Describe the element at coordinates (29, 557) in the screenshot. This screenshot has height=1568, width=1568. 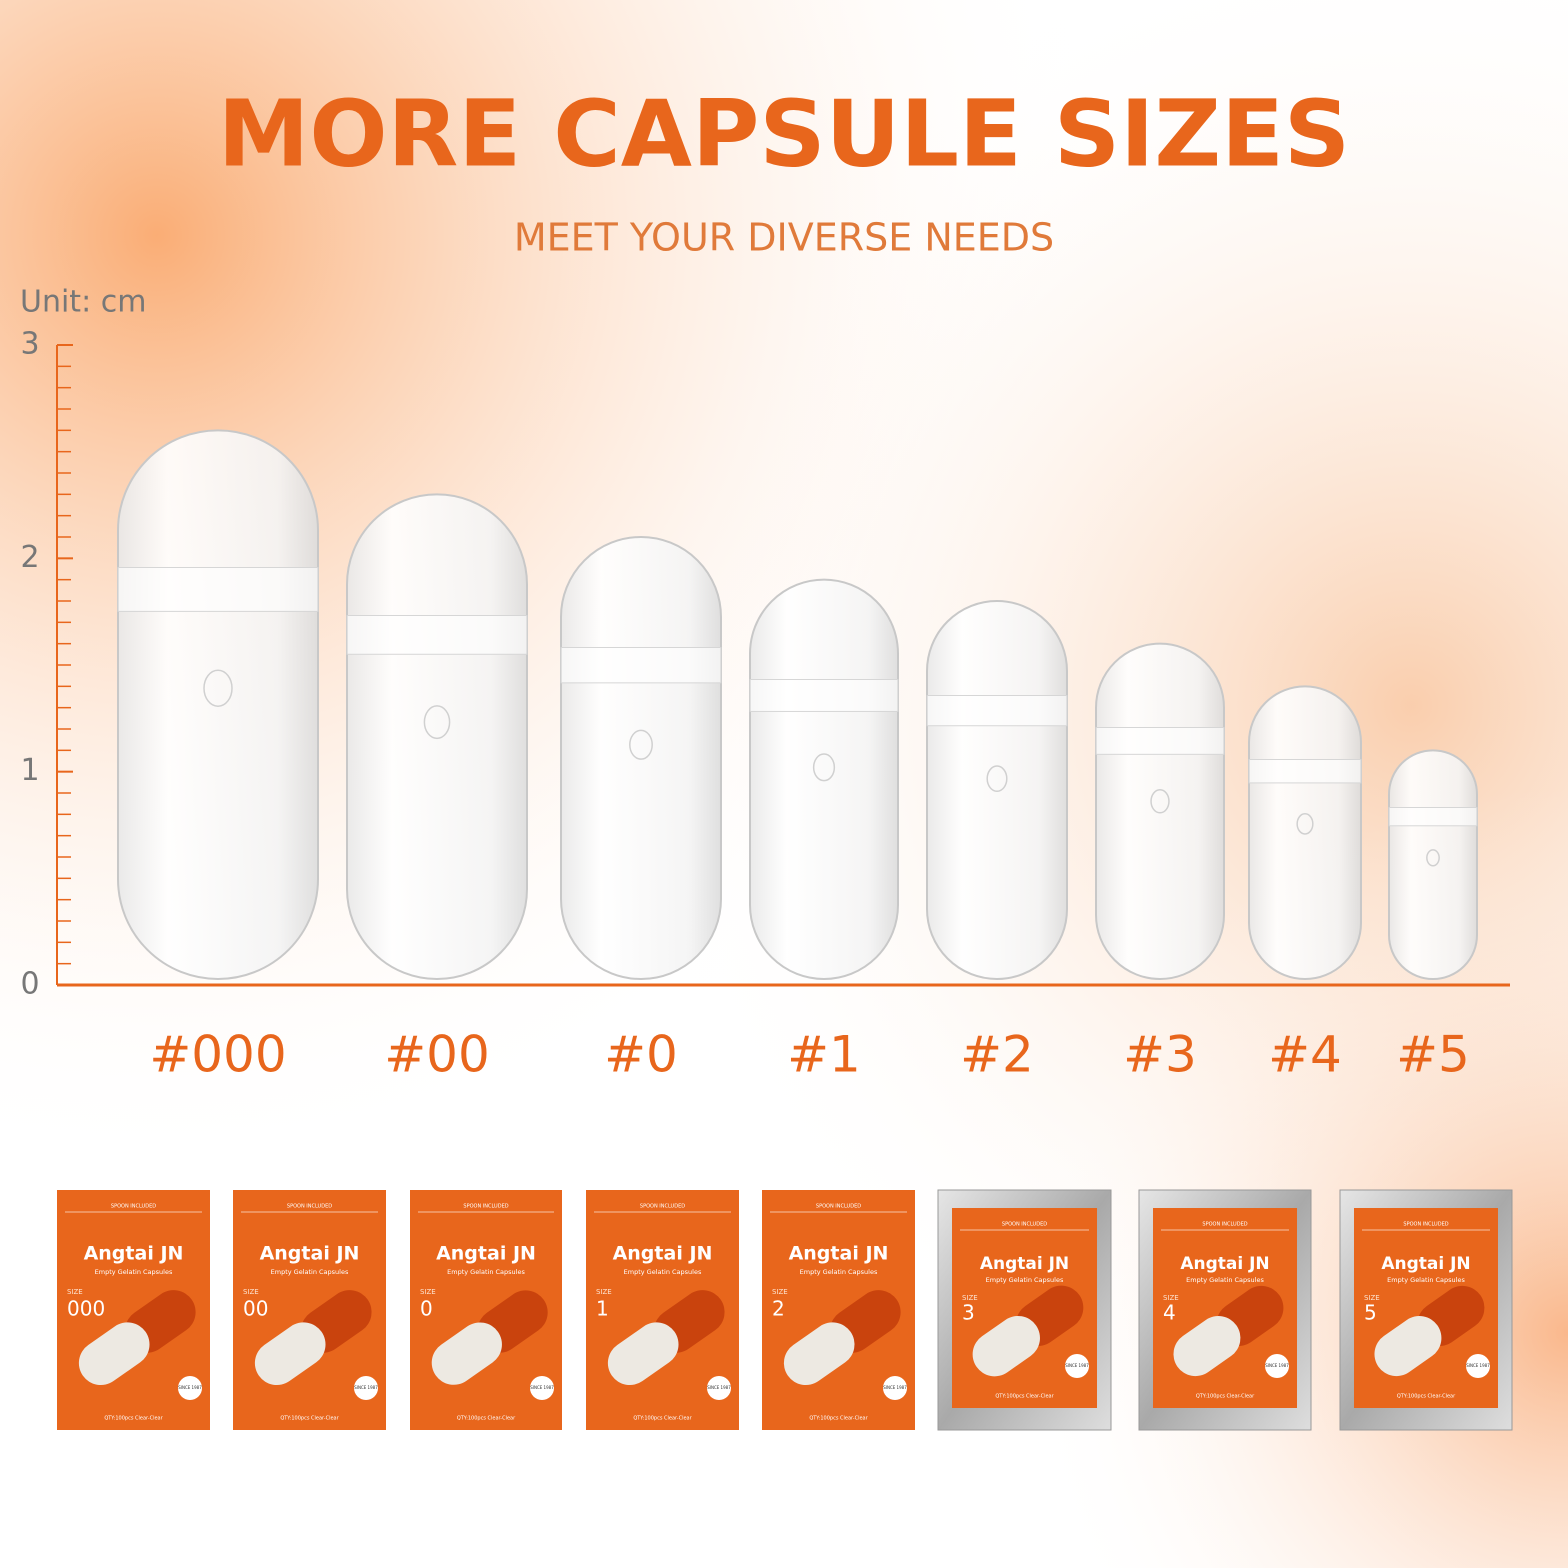
I see `y-tick-label: 2` at that location.